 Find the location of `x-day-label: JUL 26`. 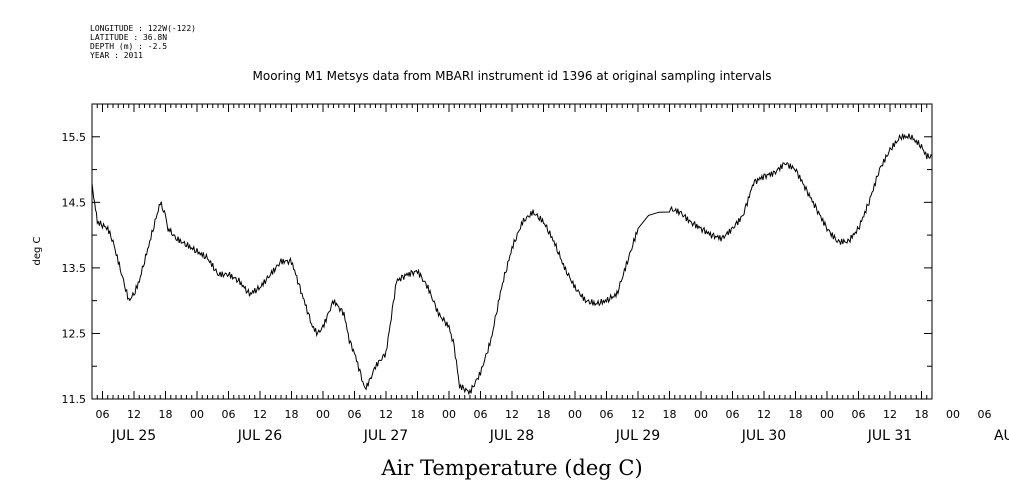

x-day-label: JUL 26 is located at coordinates (260, 436).